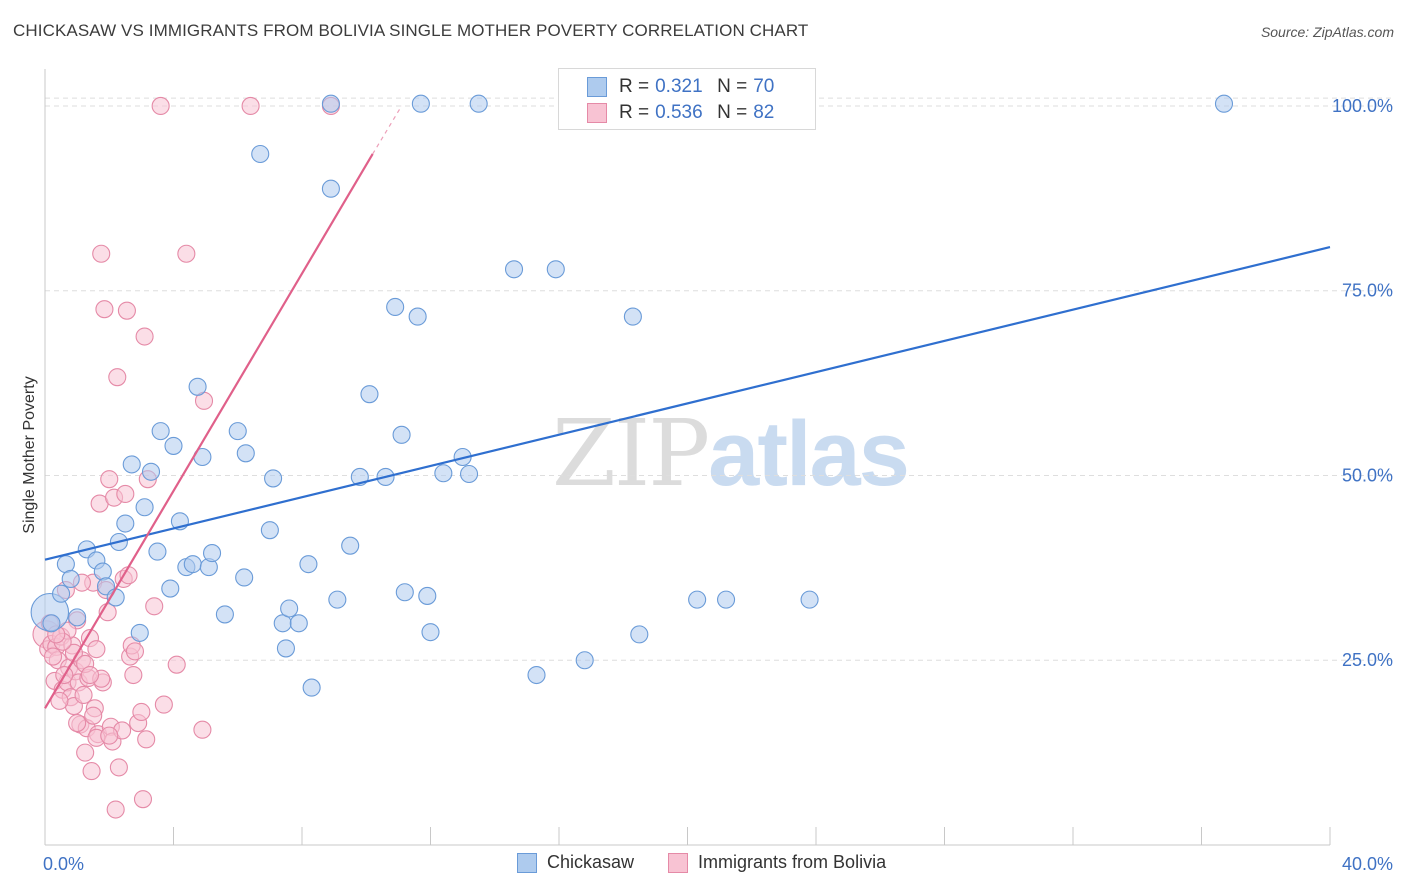  What do you see at coordinates (764, 112) in the screenshot?
I see `legend-n-value: 82` at bounding box center [764, 112].